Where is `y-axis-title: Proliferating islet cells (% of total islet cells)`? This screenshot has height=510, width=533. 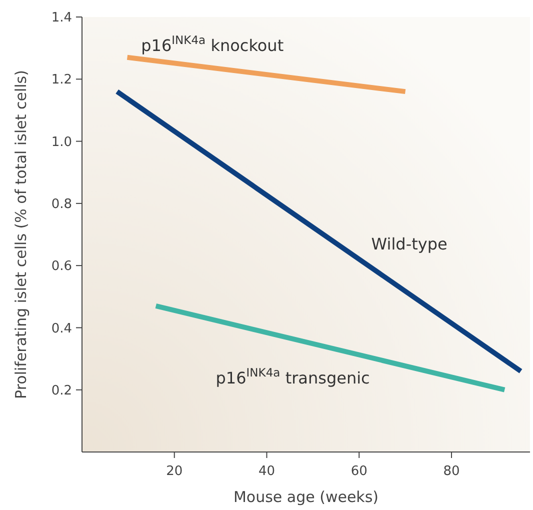
y-axis-title: Proliferating islet cells (% of total islet cells) is located at coordinates (21, 234).